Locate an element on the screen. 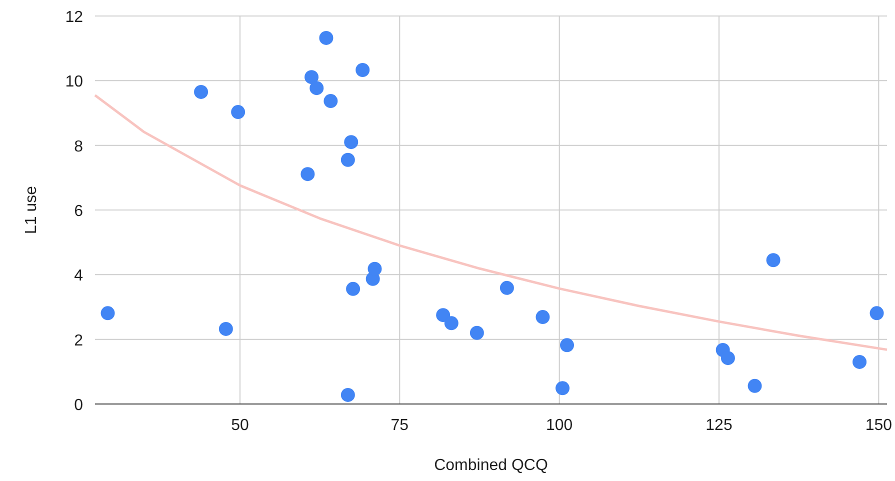  y-tick-label: 12 is located at coordinates (74, 17).